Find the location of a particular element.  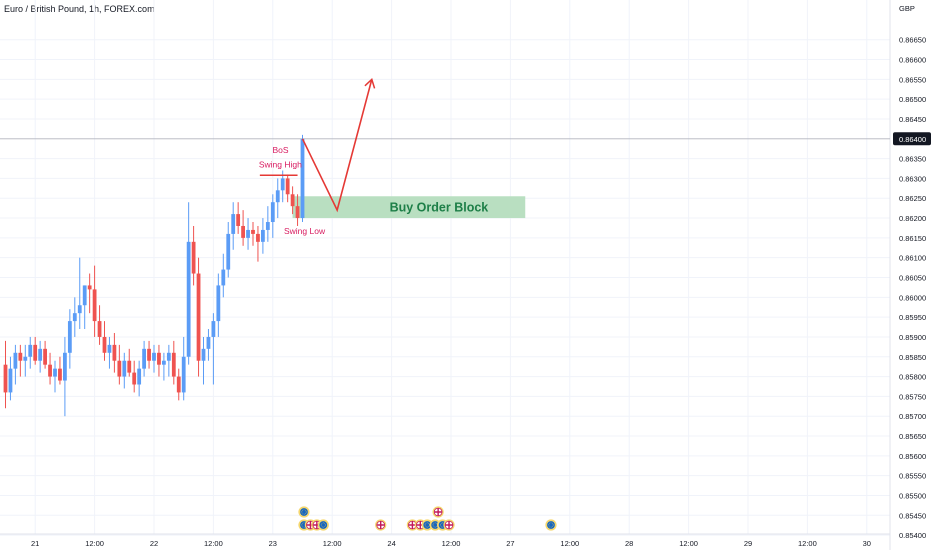

buy-order-block-zone is located at coordinates (409, 207).